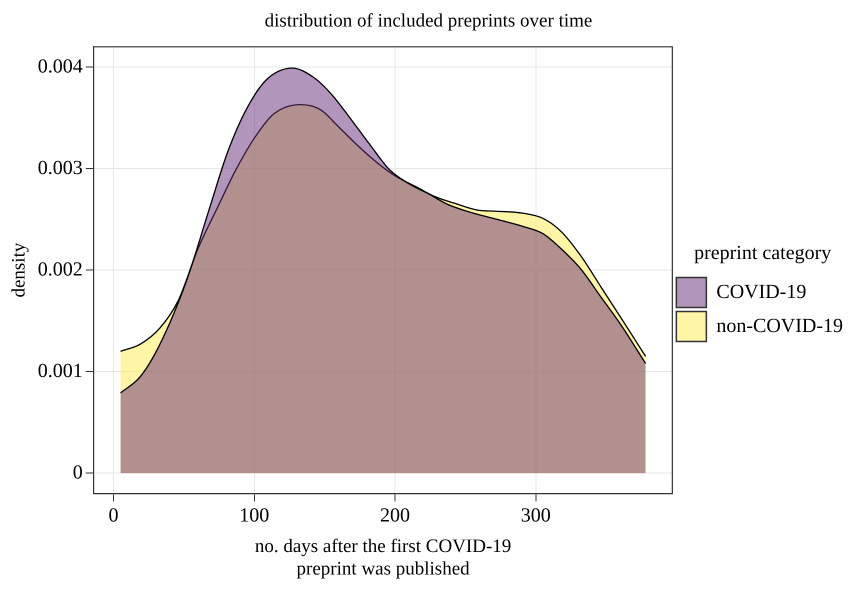 Image resolution: width=857 pixels, height=589 pixels. What do you see at coordinates (428, 21) in the screenshot?
I see `chart-title: distribution of included preprints over time` at bounding box center [428, 21].